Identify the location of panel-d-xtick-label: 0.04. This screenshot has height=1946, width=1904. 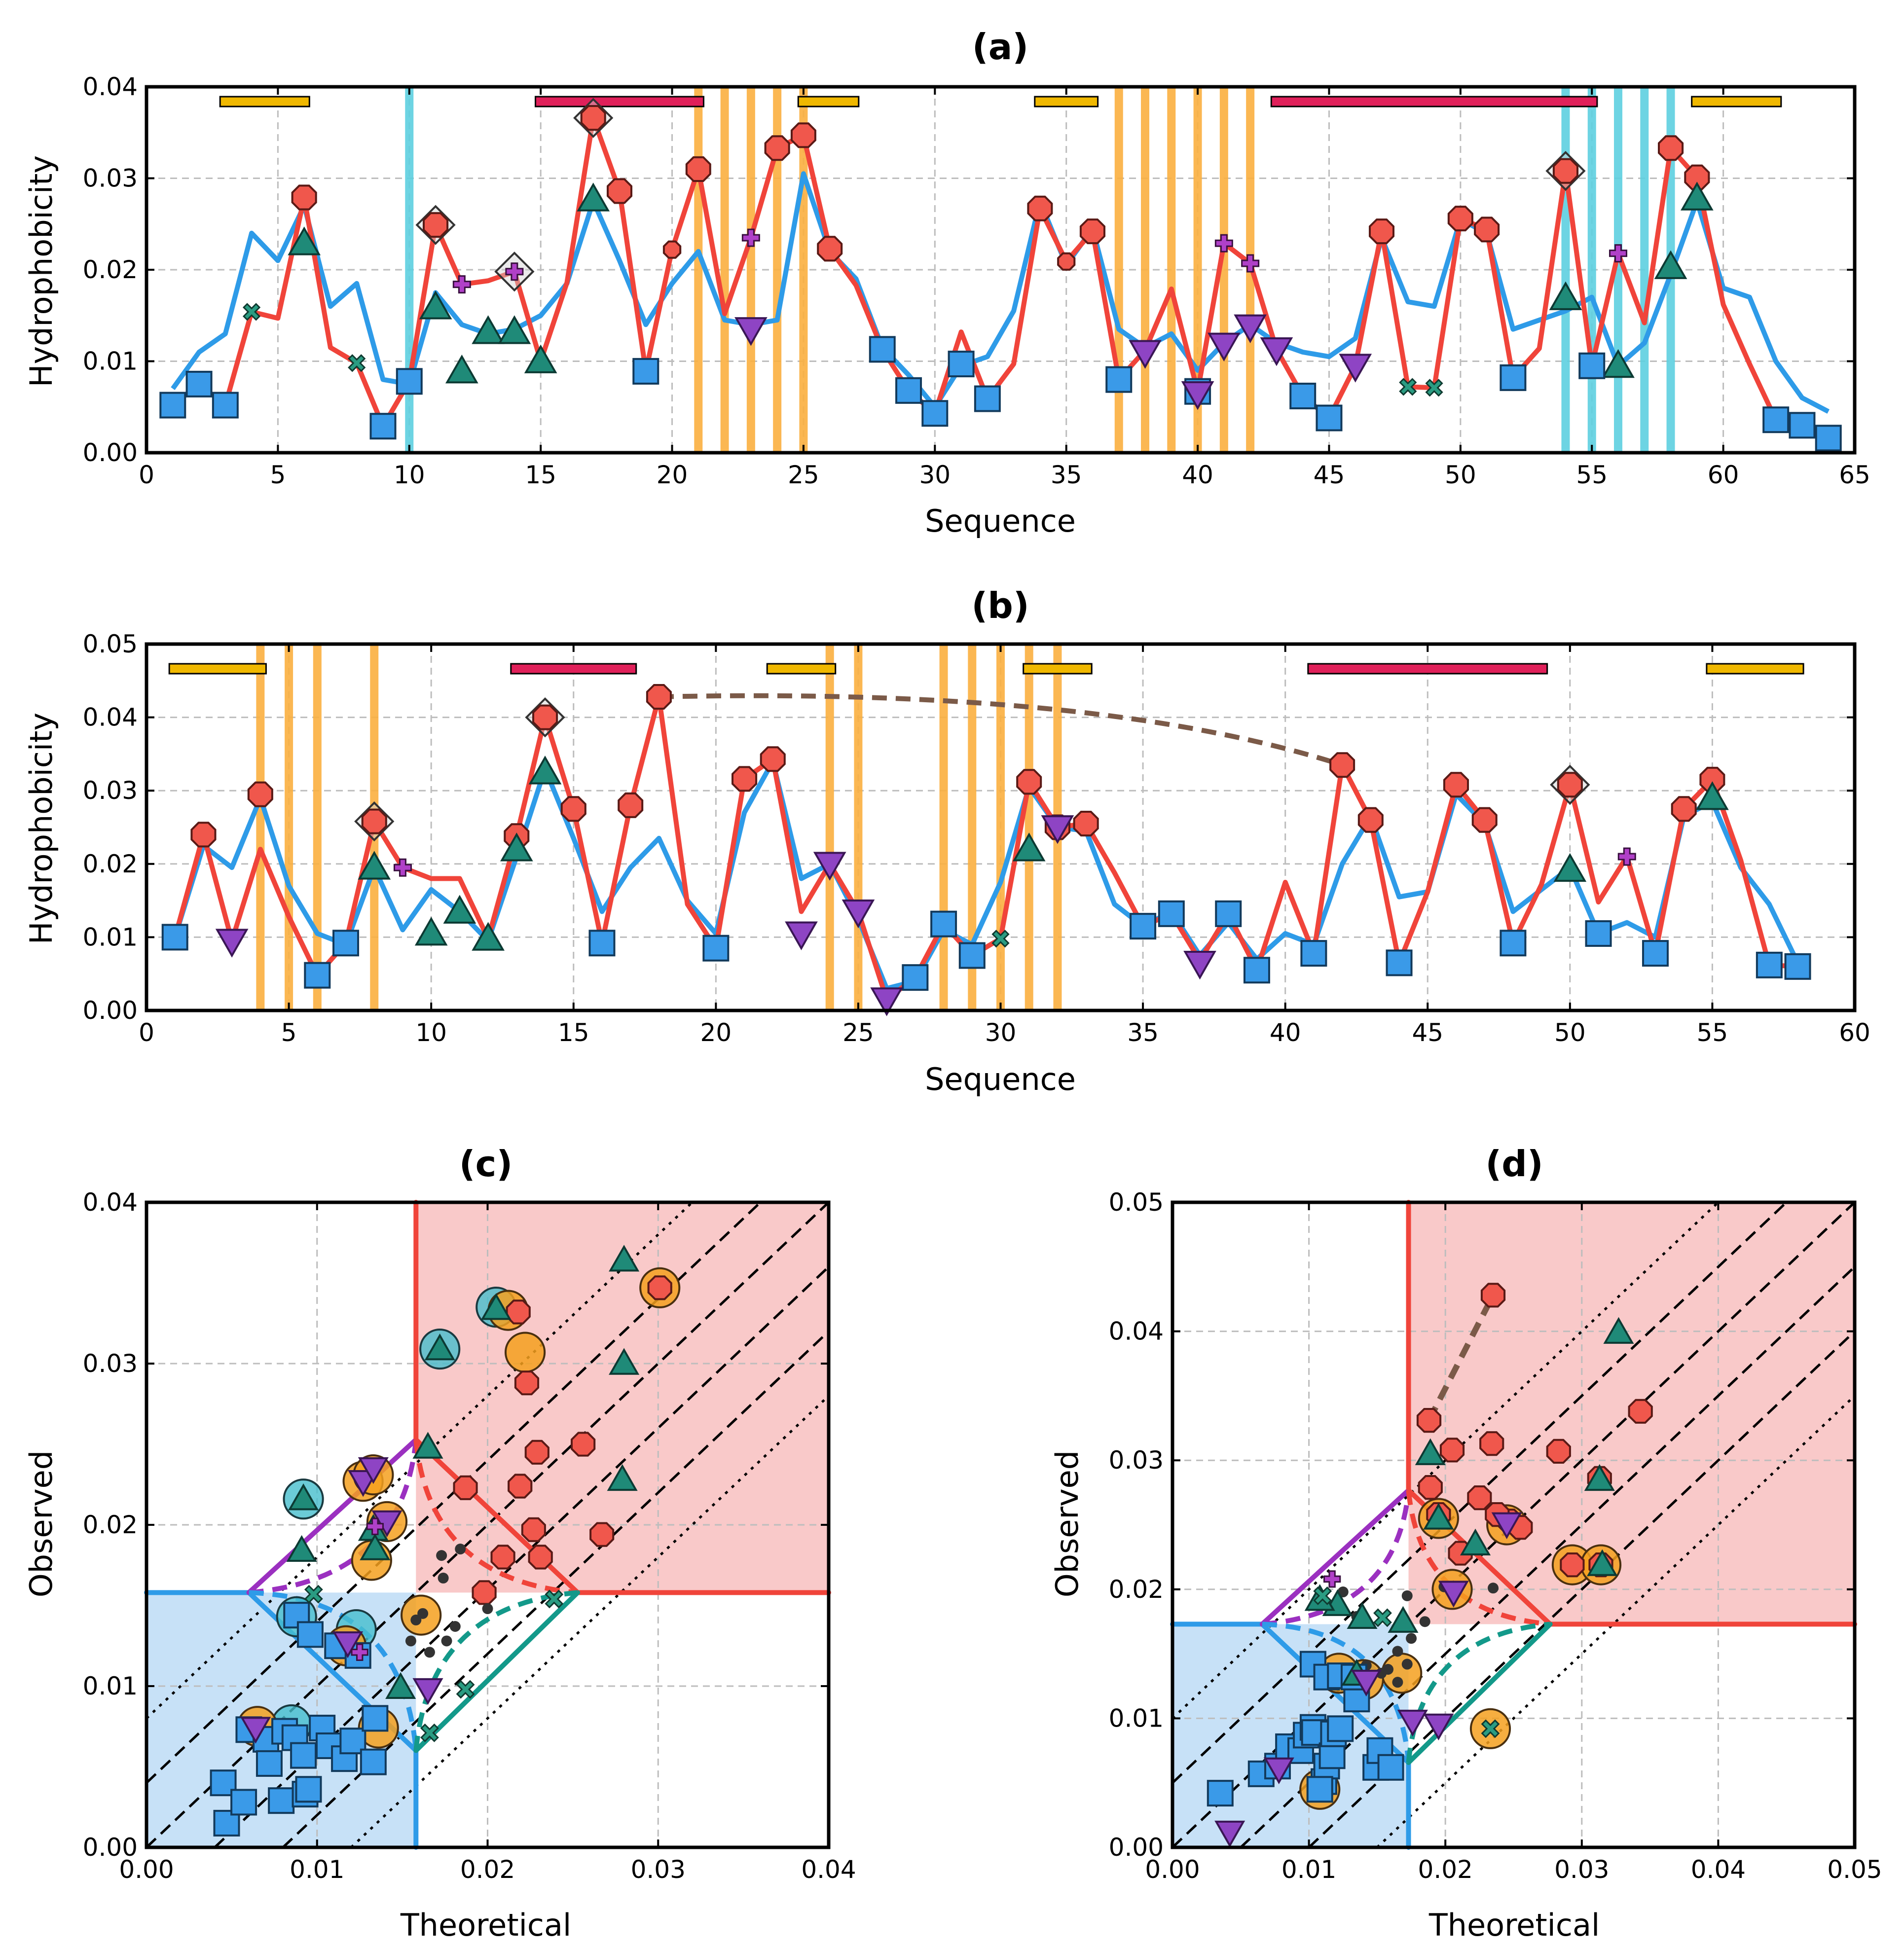
(1718, 1870).